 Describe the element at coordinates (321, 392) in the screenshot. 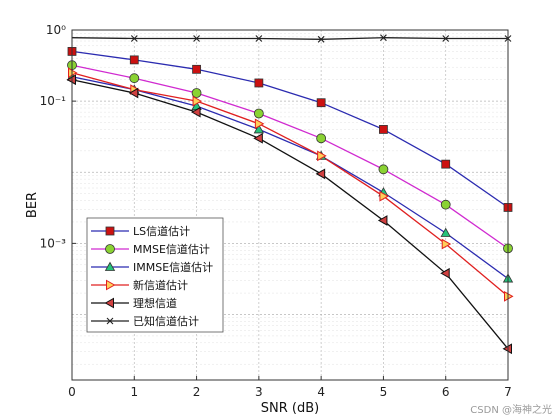

I see `x-tick-label: 4` at that location.